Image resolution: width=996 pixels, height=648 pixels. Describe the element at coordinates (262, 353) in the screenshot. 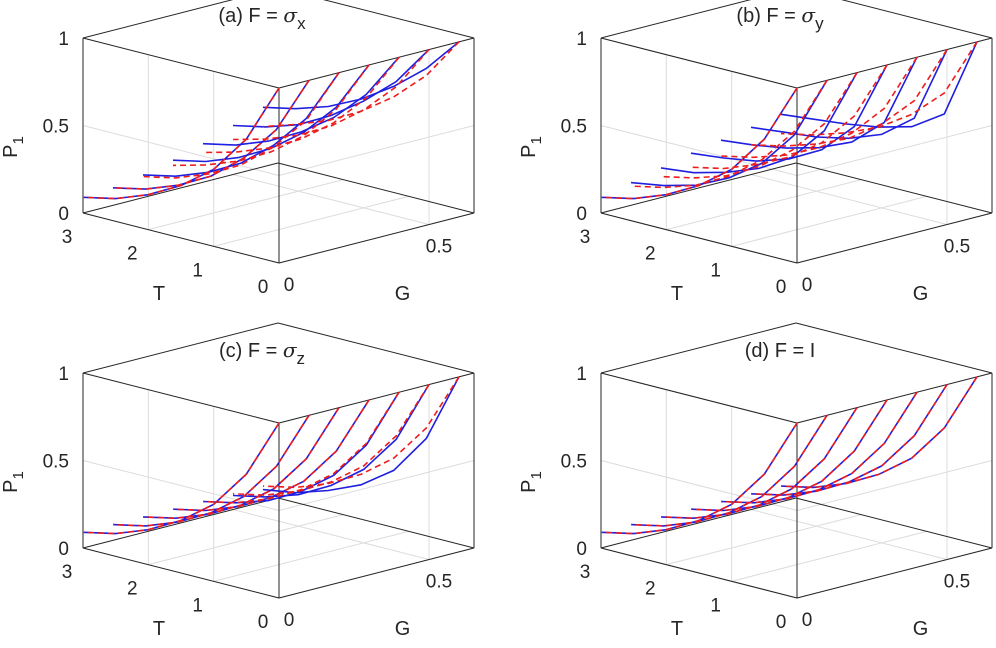

I see `panel-title: (c) F = σz` at that location.